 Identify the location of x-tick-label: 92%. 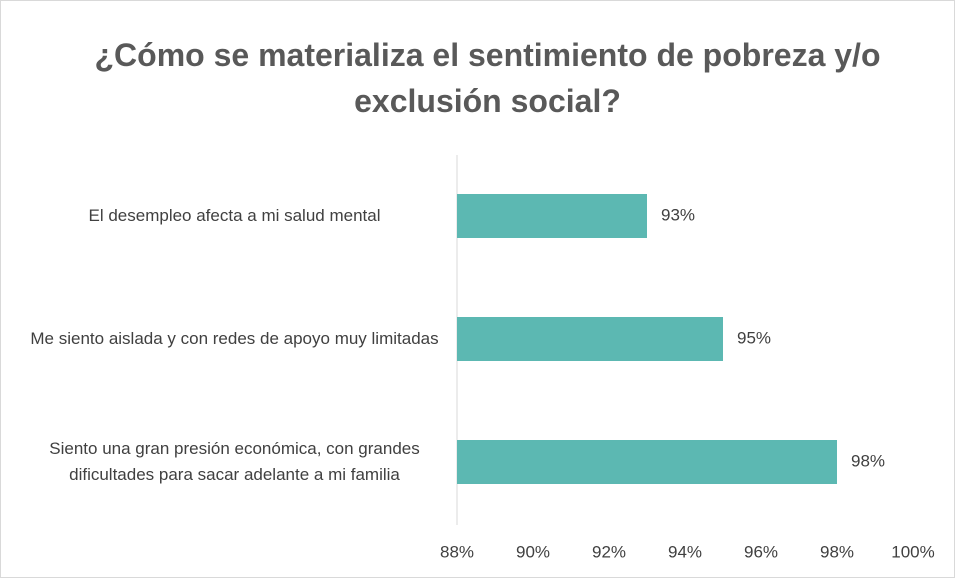
(609, 551).